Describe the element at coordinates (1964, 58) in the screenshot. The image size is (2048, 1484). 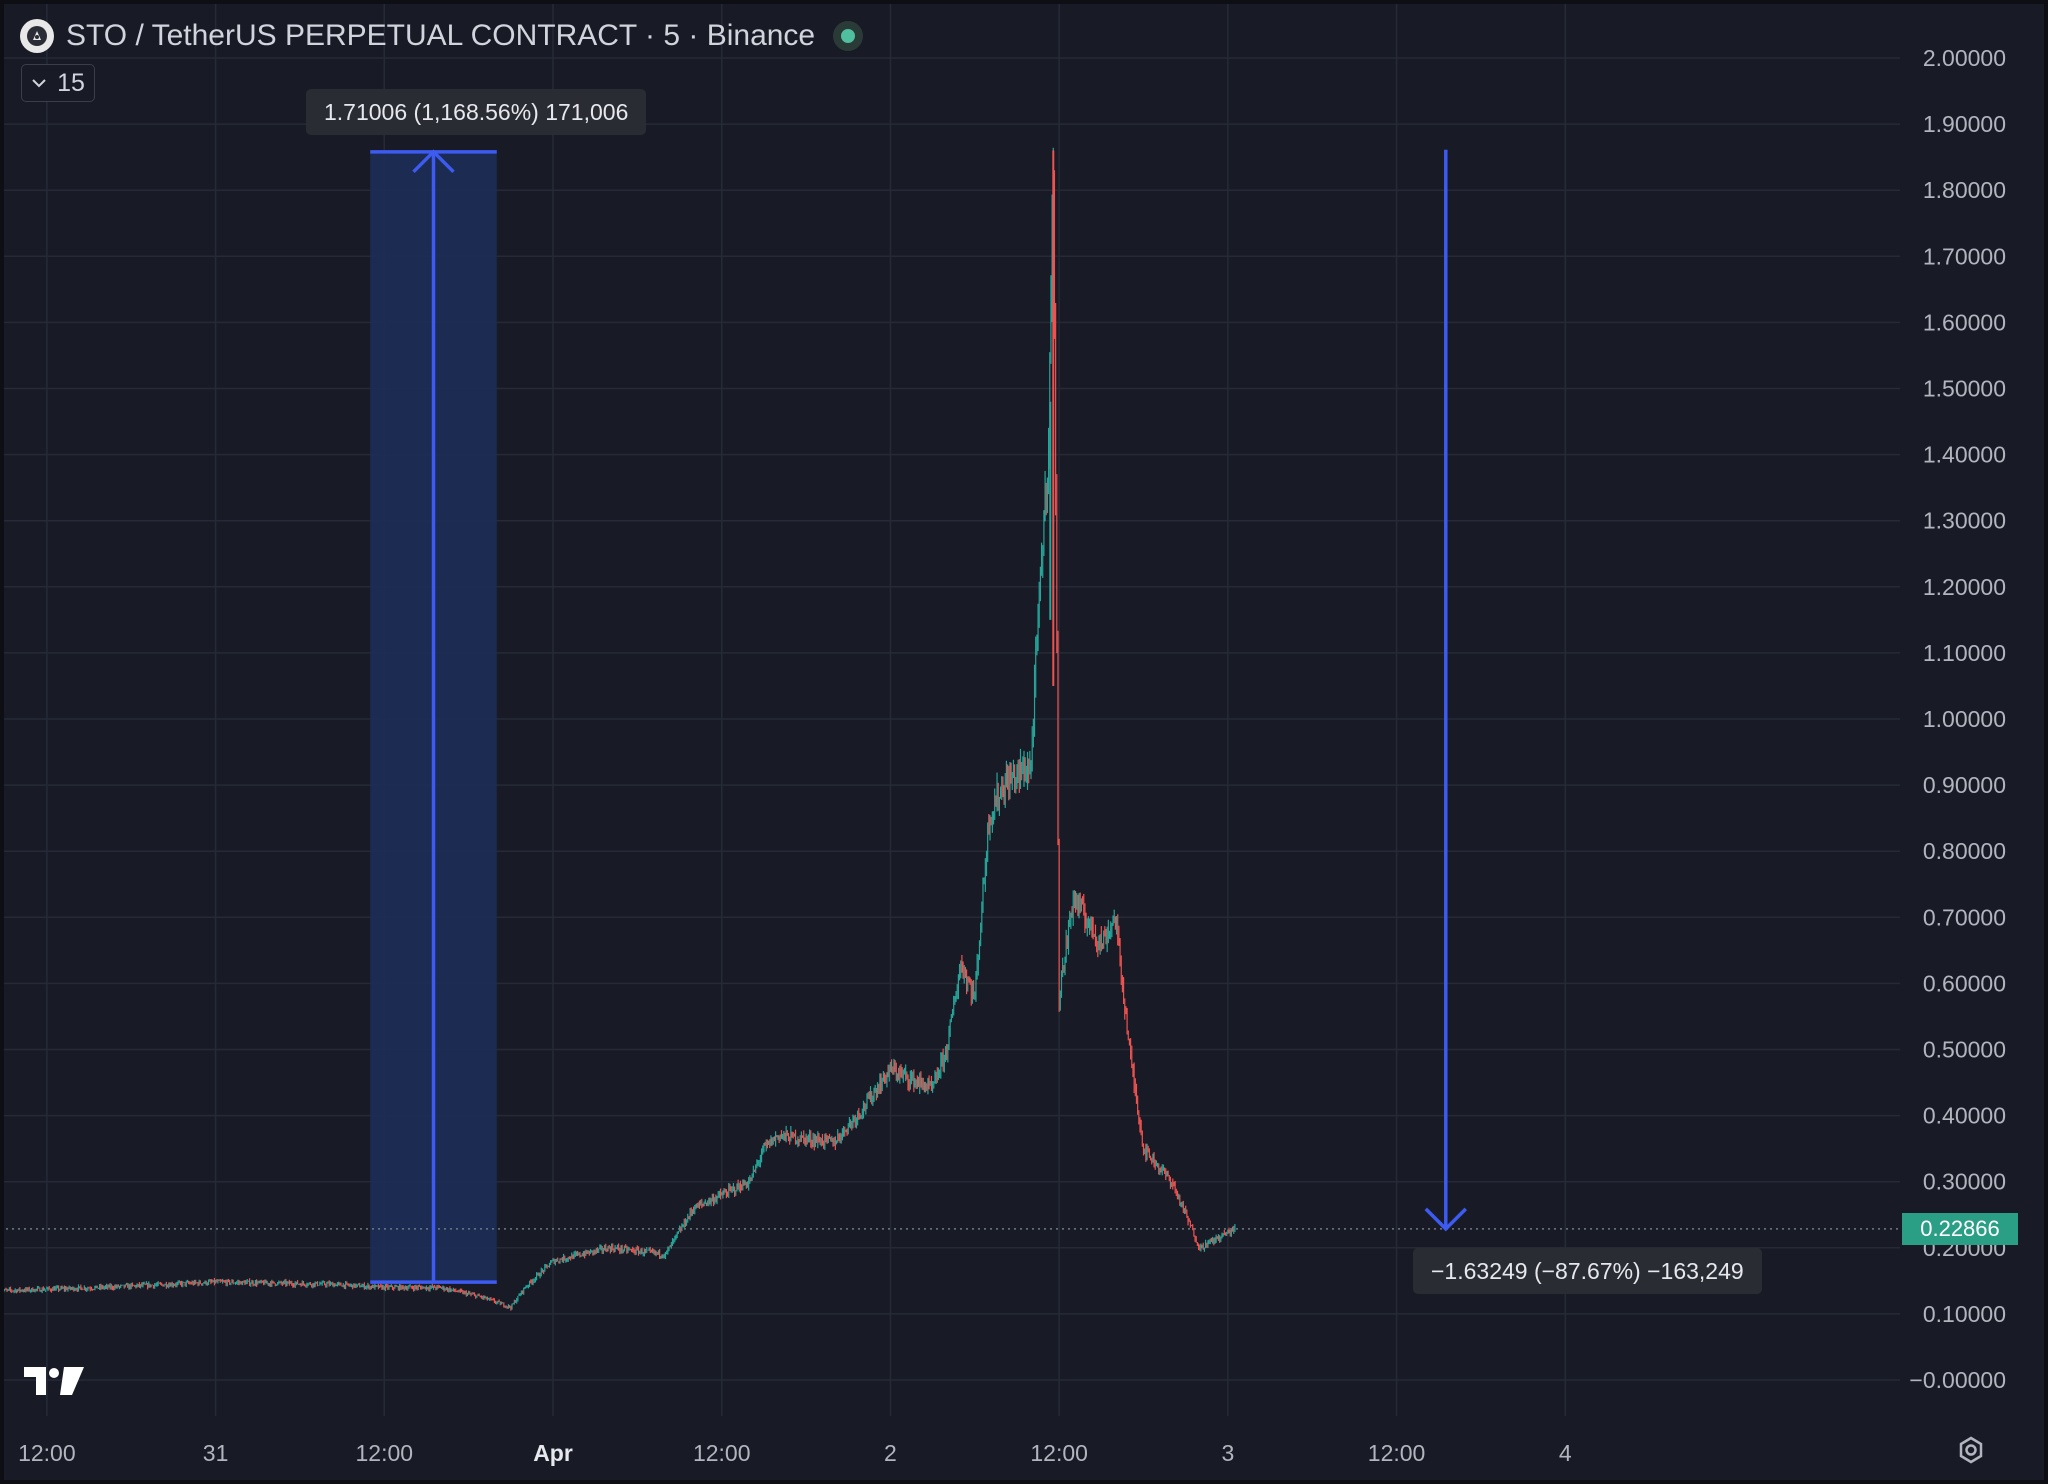
I see `y-tick-label: 2.00000` at that location.